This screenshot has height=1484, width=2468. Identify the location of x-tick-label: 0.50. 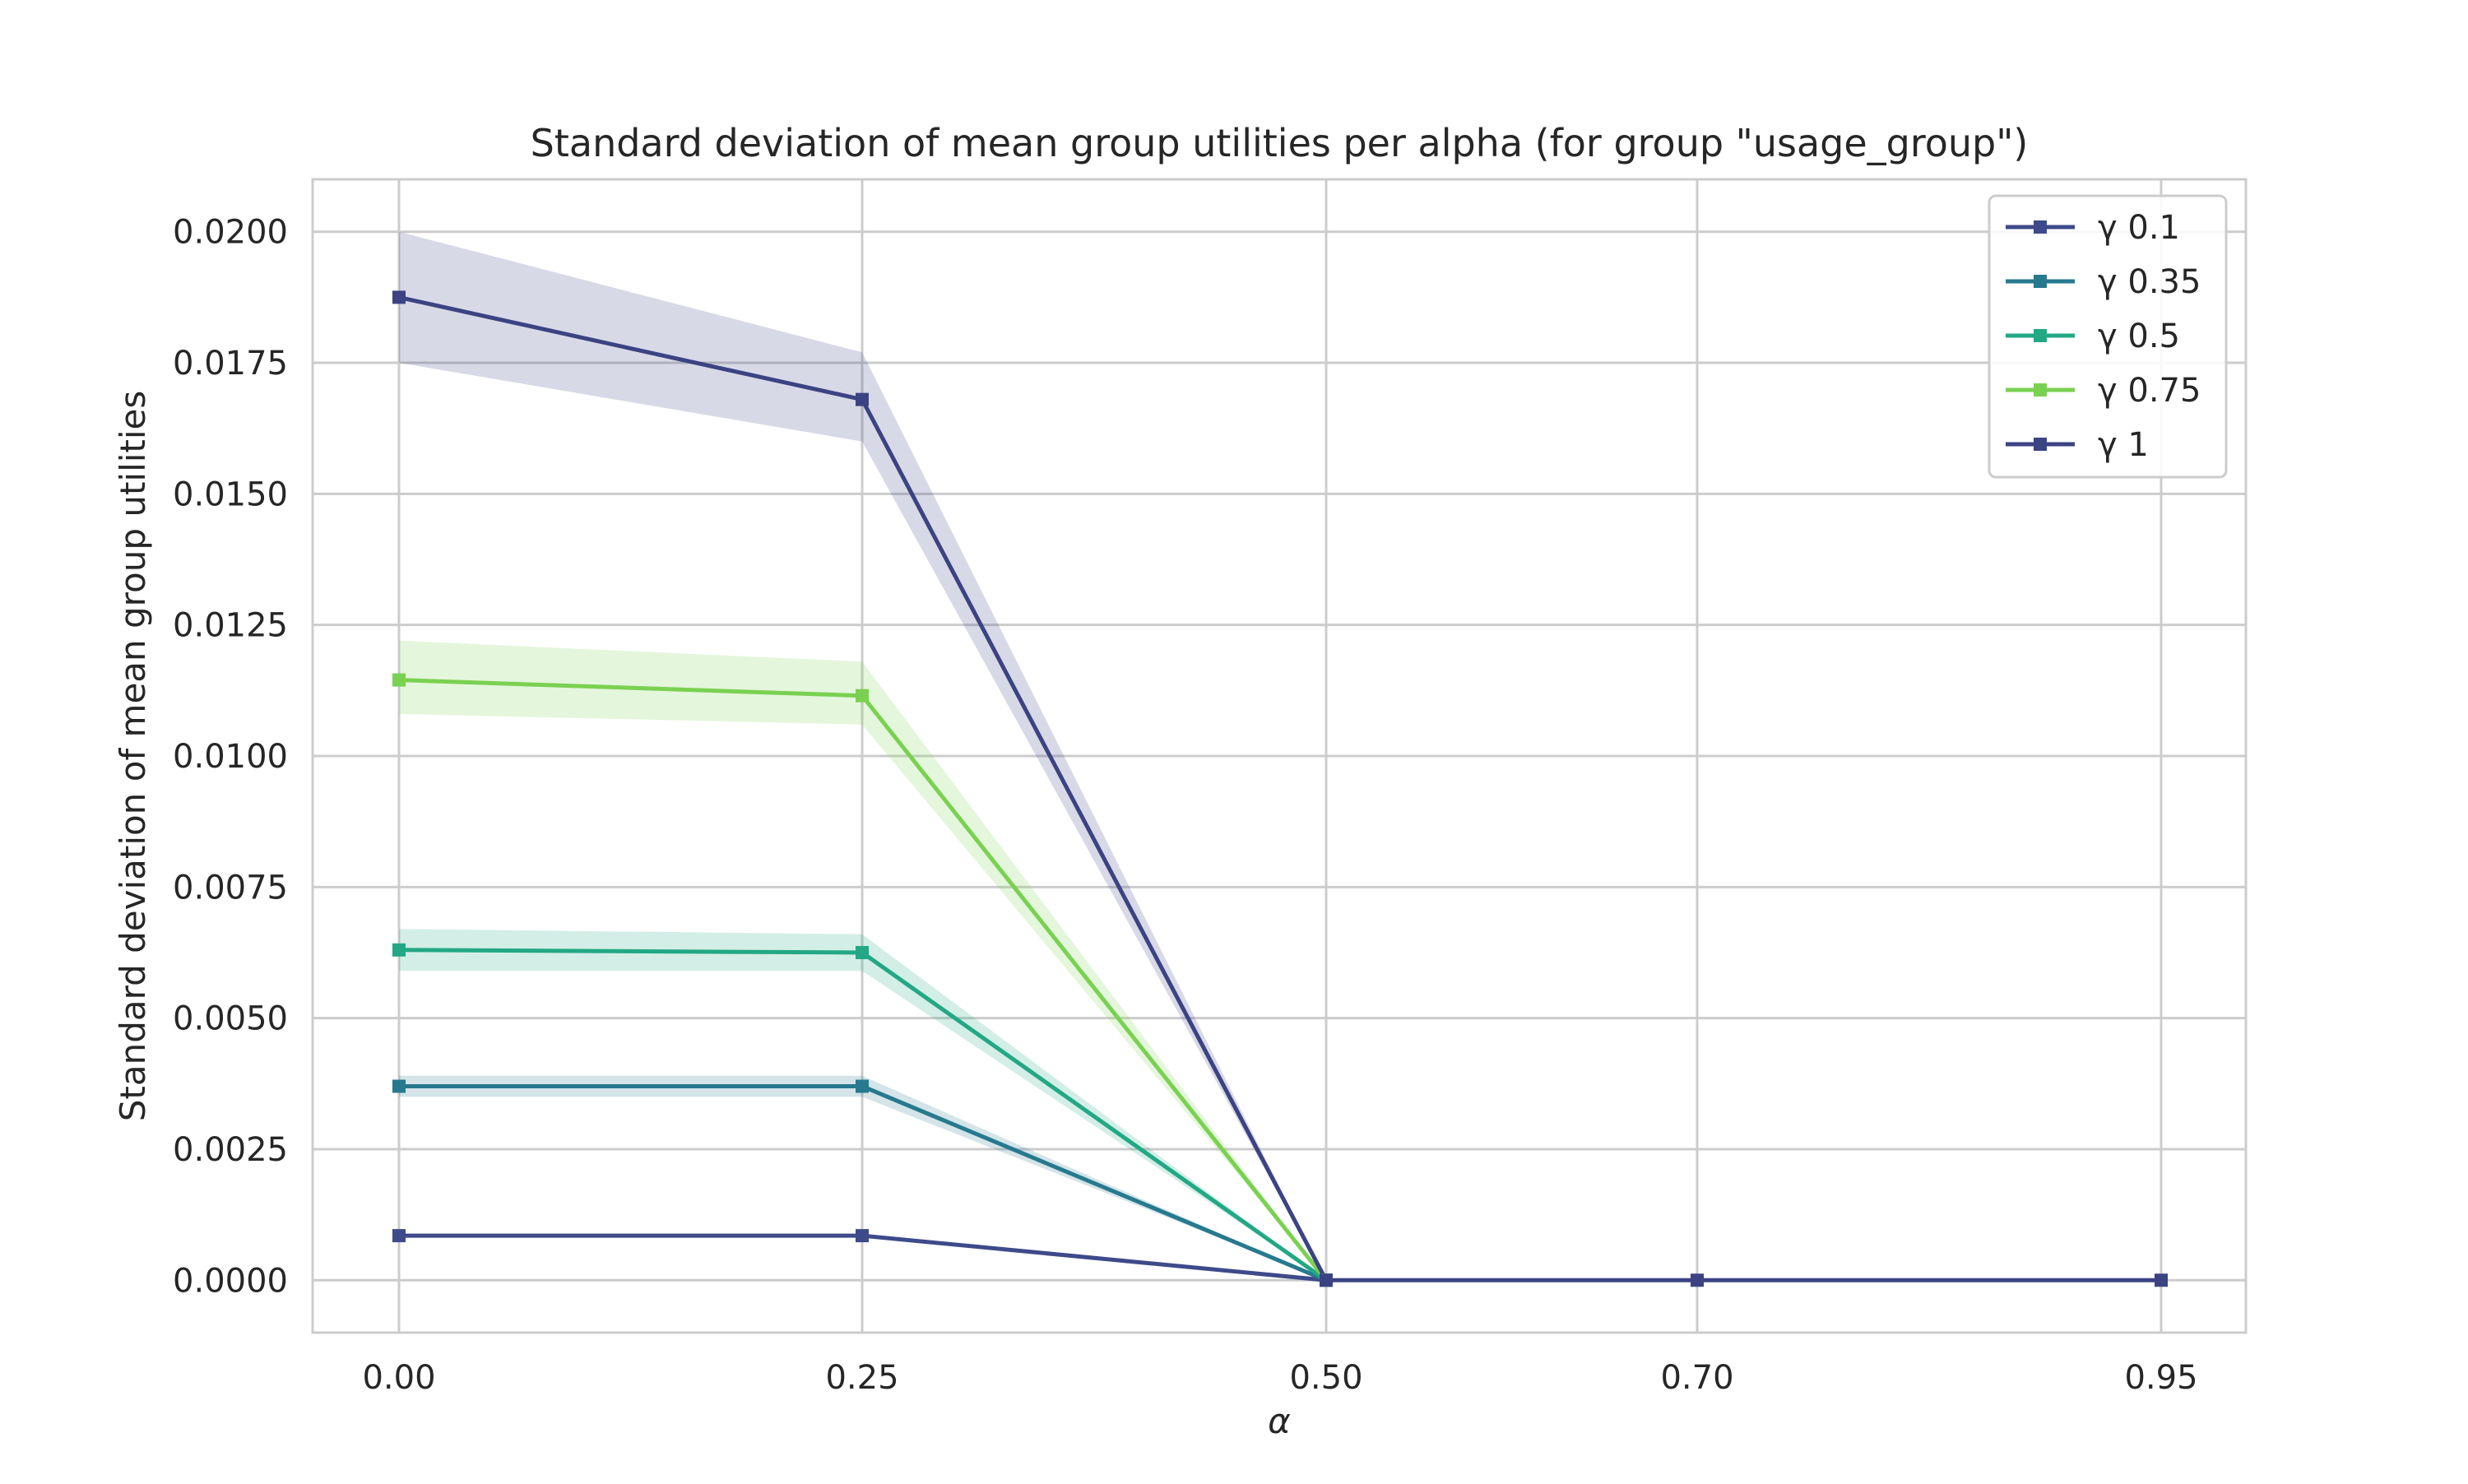
(1325, 1378).